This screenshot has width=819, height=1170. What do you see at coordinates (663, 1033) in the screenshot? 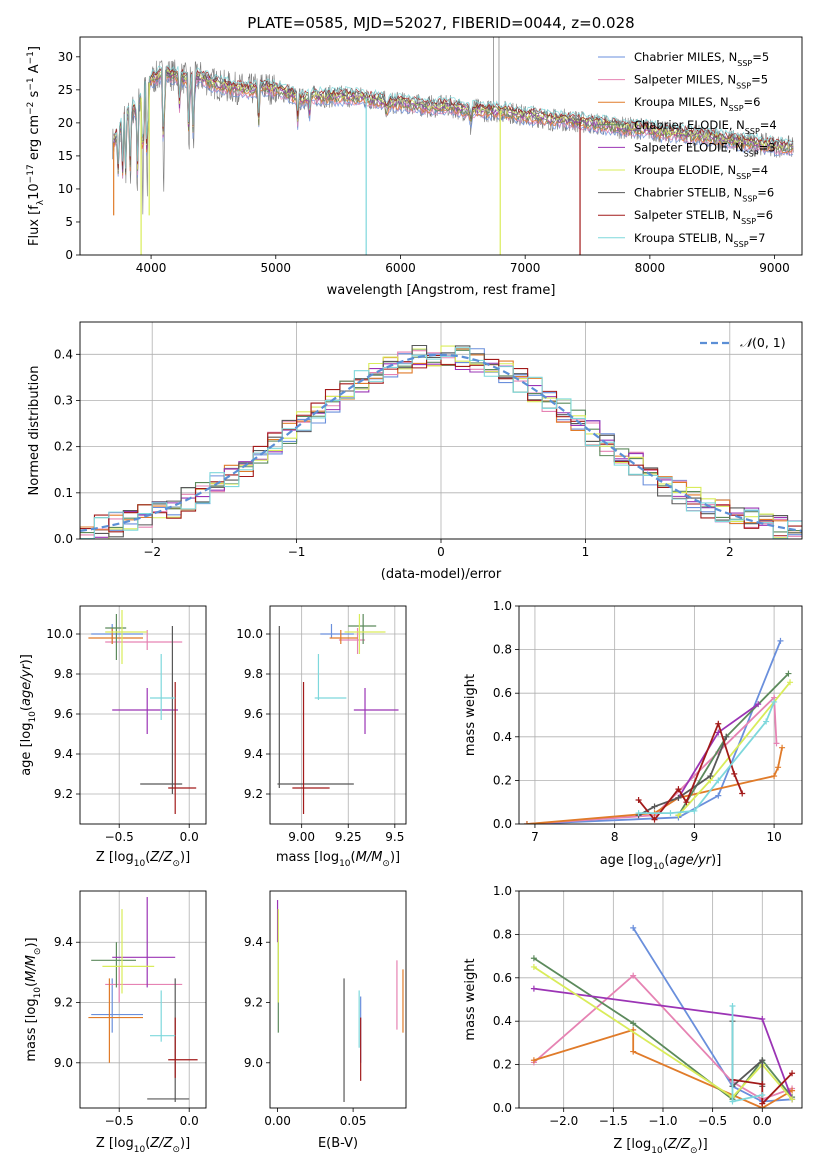
I see `line-kroupa_elodie` at bounding box center [663, 1033].